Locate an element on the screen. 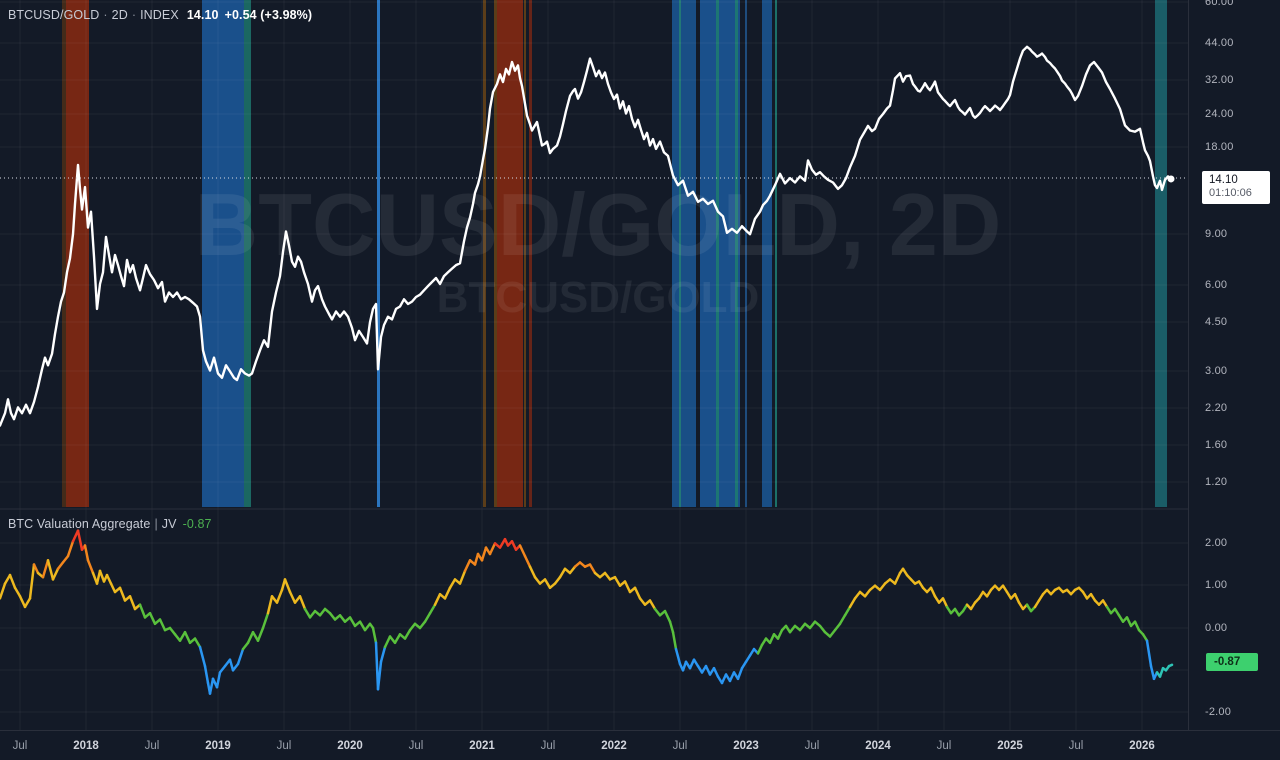 Image resolution: width=1280 pixels, height=760 pixels. watermark-symbol: BTCUSD/GOLD, 2D is located at coordinates (598, 224).